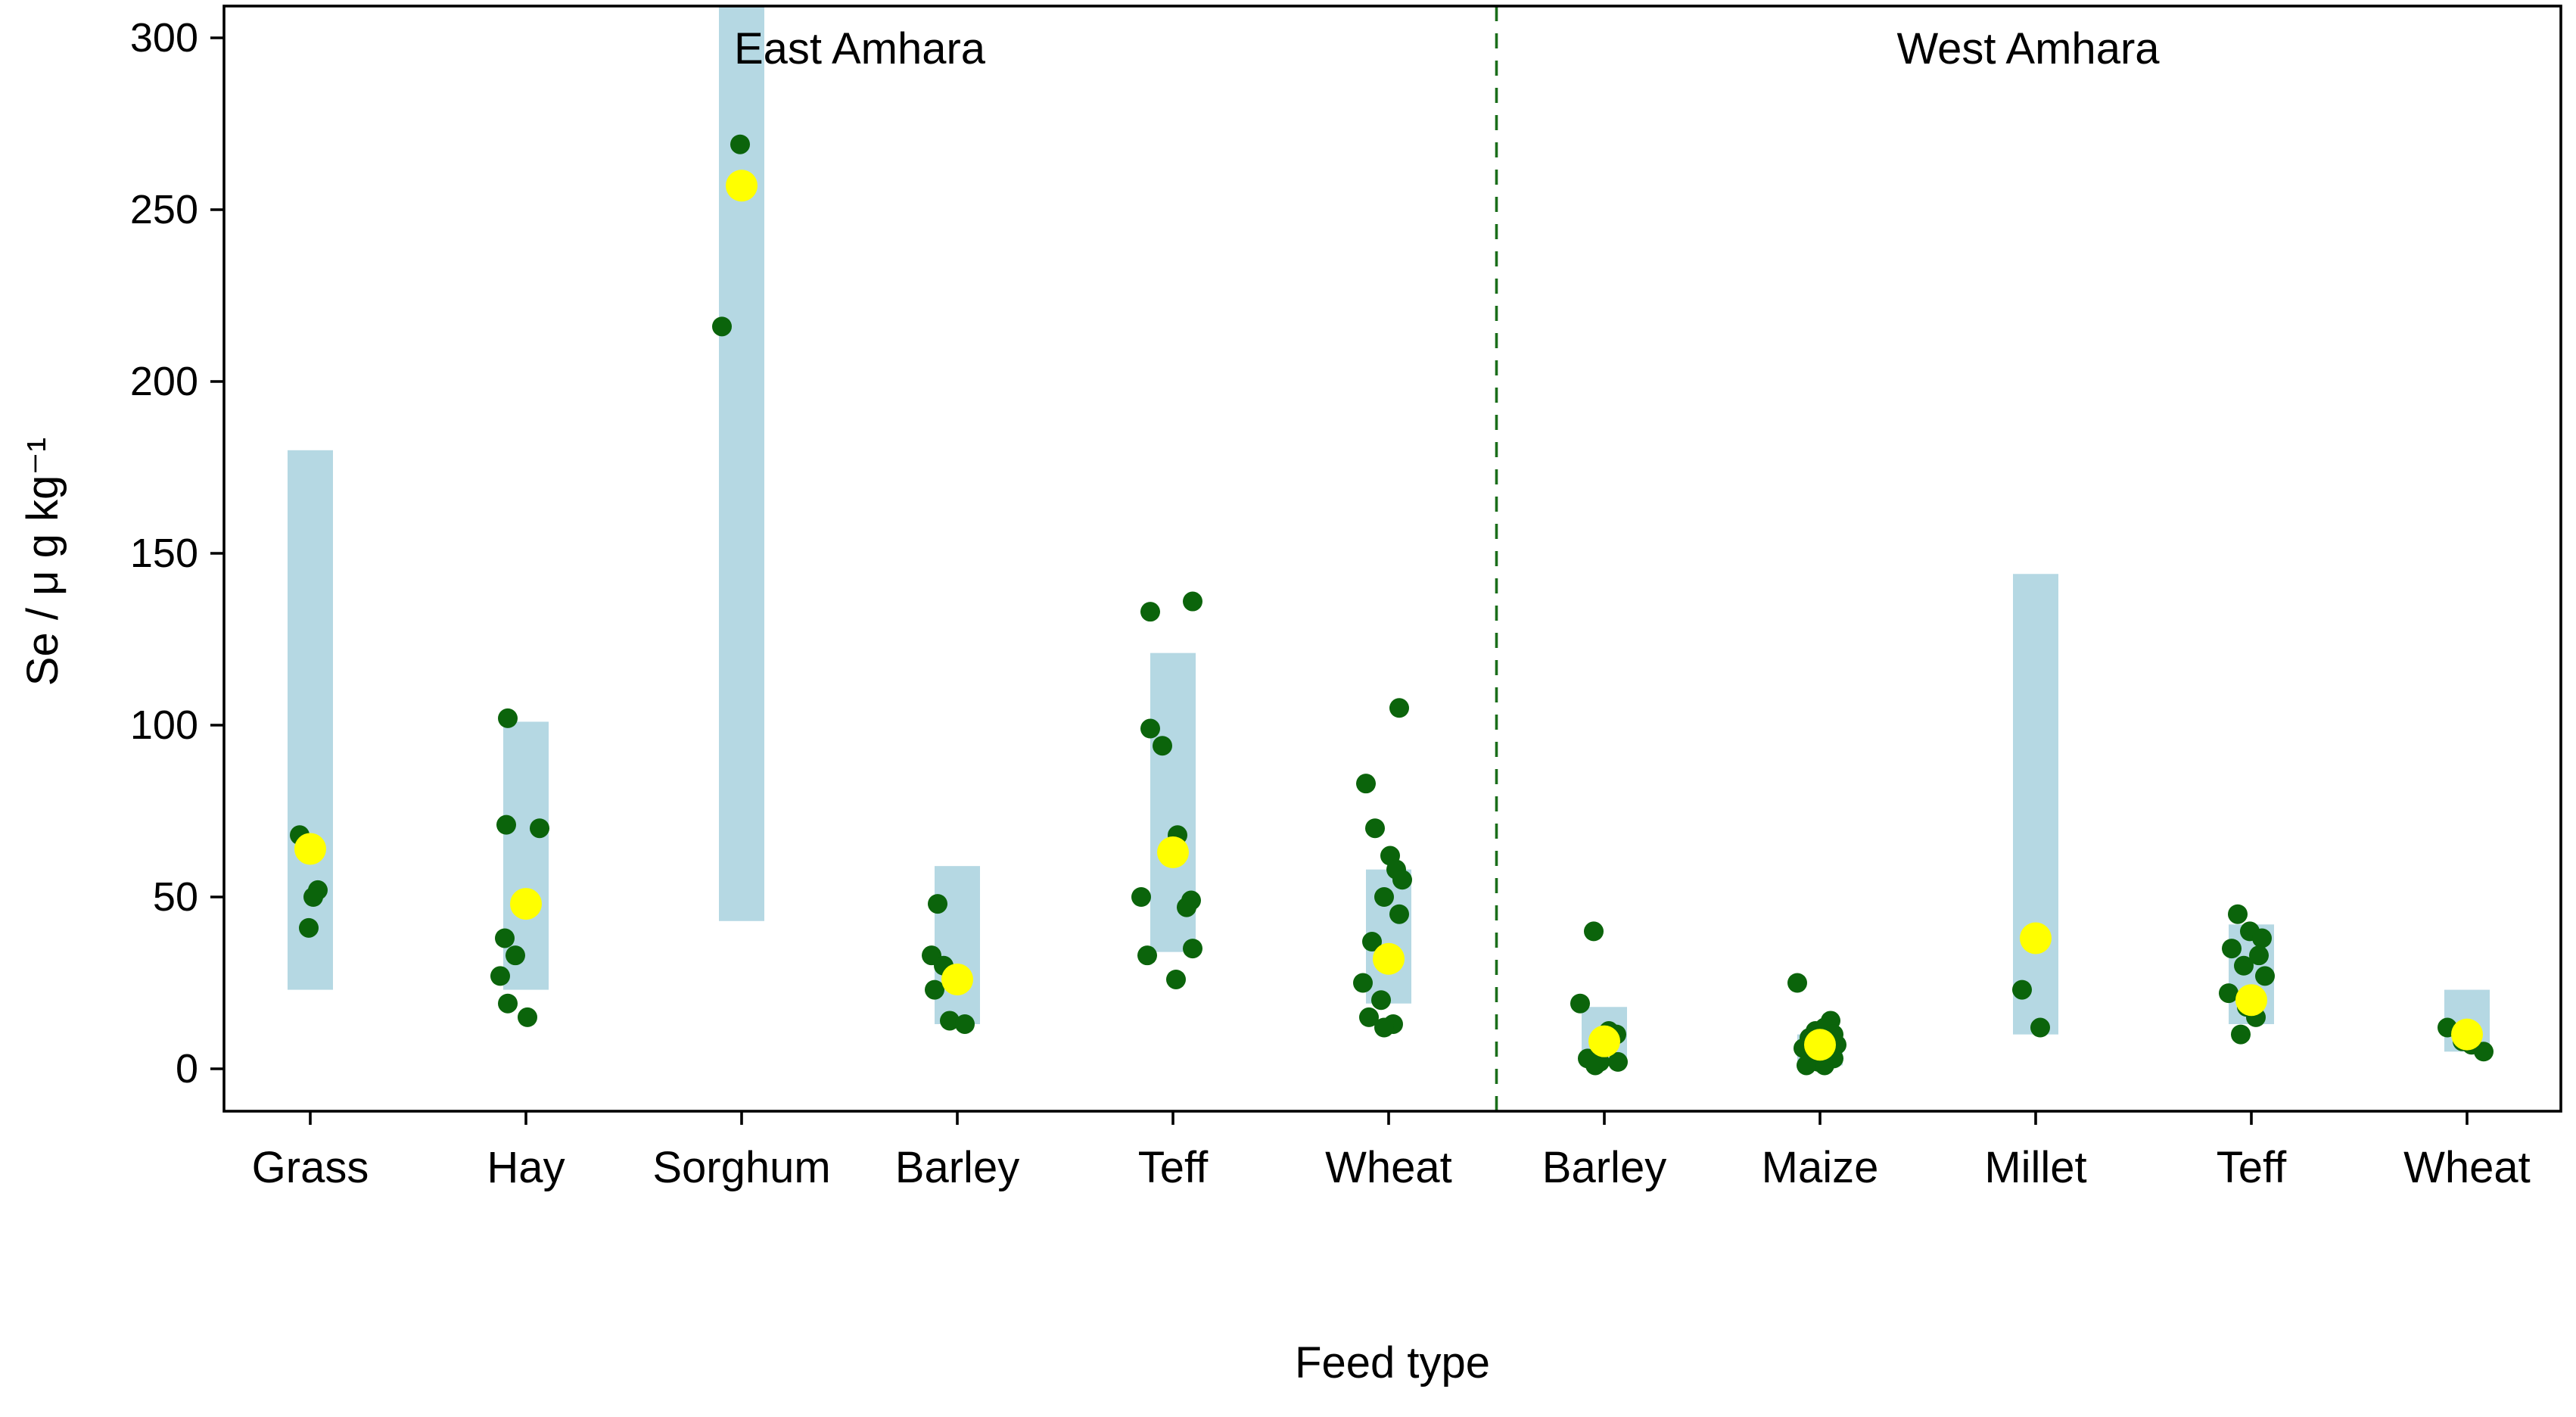  What do you see at coordinates (1393, 1362) in the screenshot?
I see `x-axis-title: Feed type` at bounding box center [1393, 1362].